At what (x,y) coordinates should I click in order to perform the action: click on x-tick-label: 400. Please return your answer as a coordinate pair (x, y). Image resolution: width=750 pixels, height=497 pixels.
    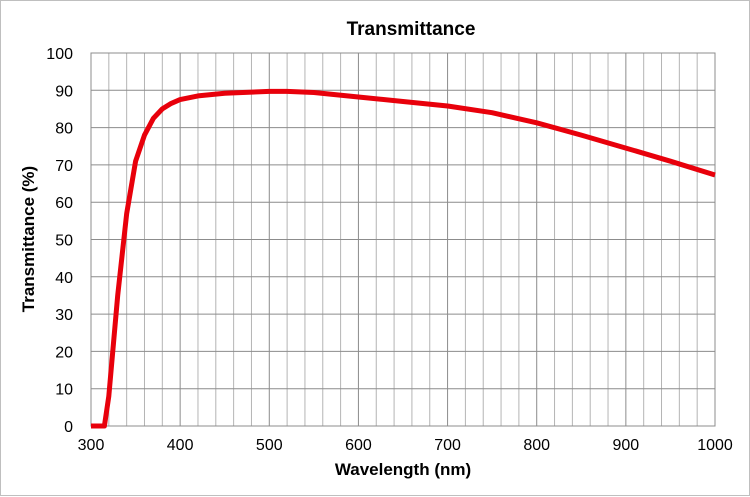
    Looking at the image, I should click on (180, 445).